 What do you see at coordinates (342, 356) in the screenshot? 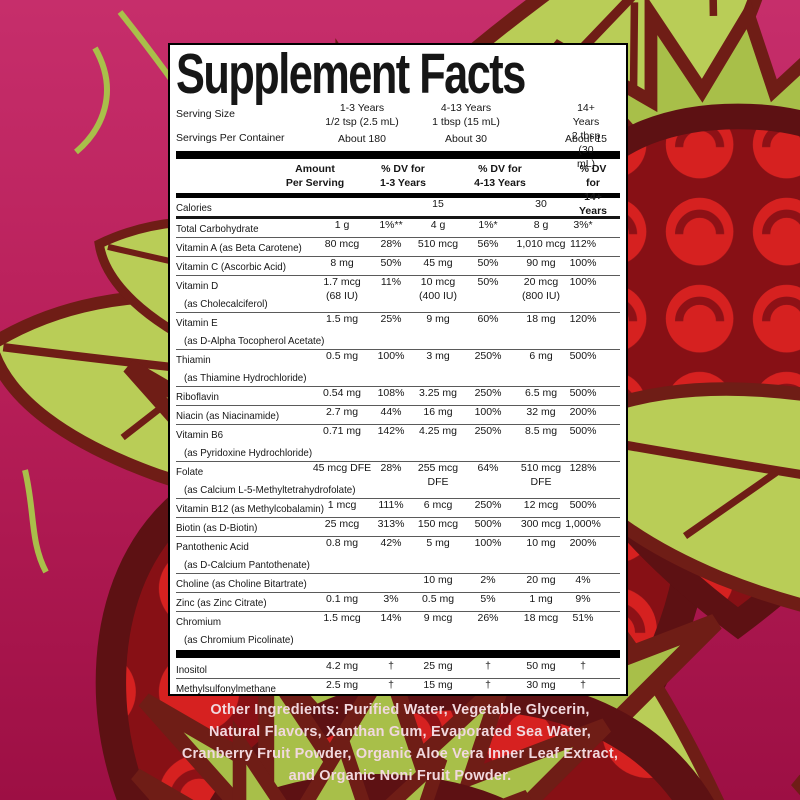
I see `nutrient-value: 0.5 mg` at bounding box center [342, 356].